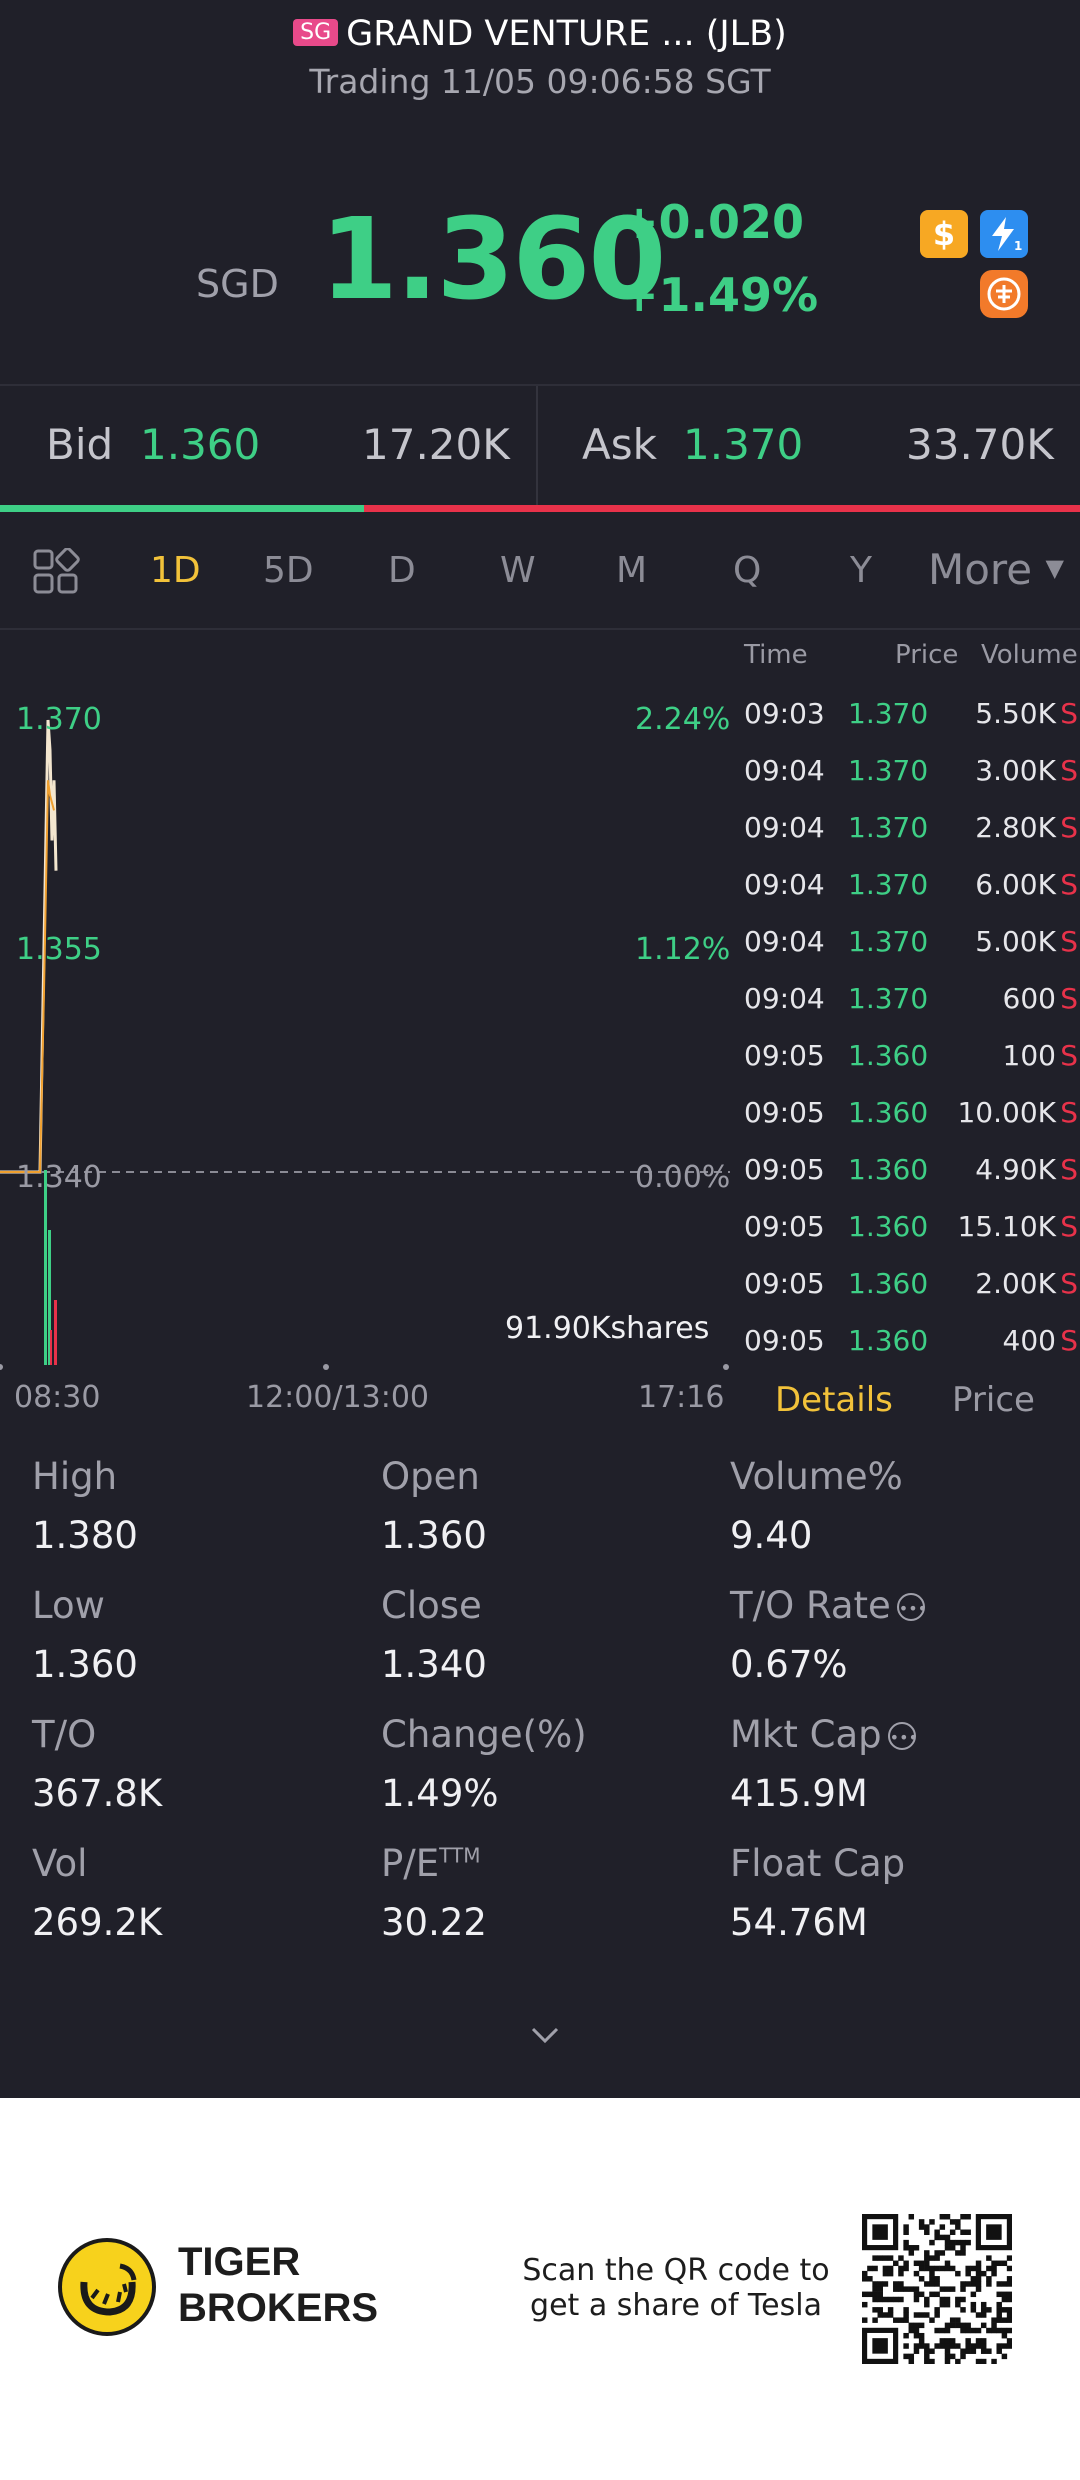 The height and width of the screenshot is (2480, 1080). What do you see at coordinates (316, 32) in the screenshot?
I see `market-badge: SG` at bounding box center [316, 32].